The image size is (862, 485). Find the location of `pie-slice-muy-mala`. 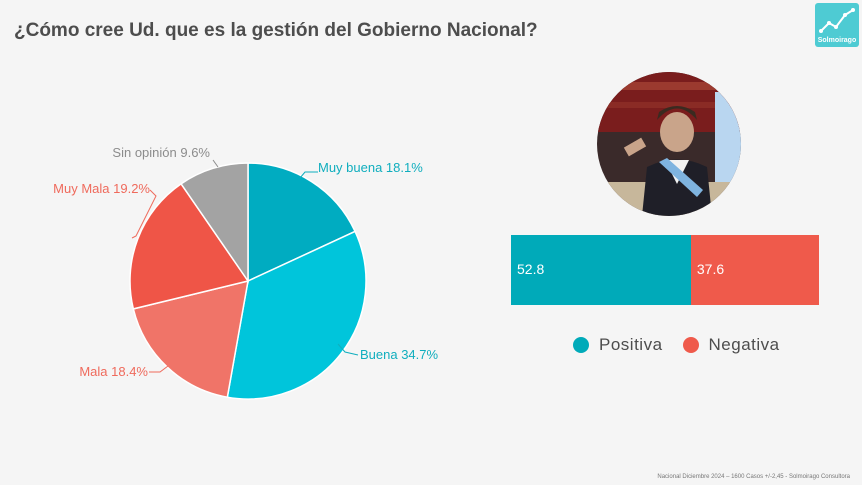

pie-slice-muy-mala is located at coordinates (189, 246).